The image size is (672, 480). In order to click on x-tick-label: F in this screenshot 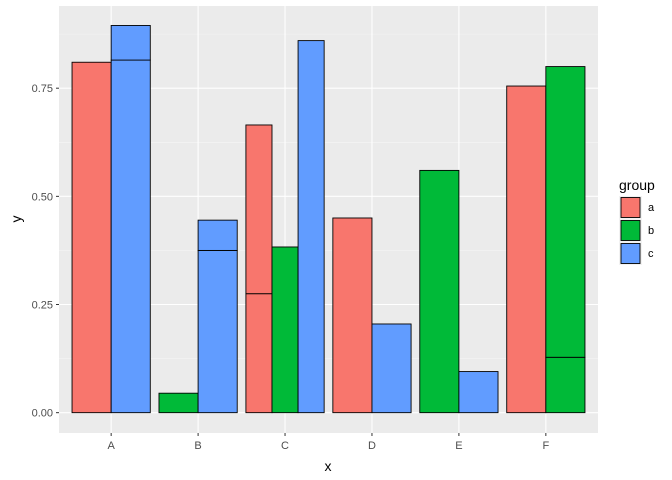, I will do `click(545, 446)`.